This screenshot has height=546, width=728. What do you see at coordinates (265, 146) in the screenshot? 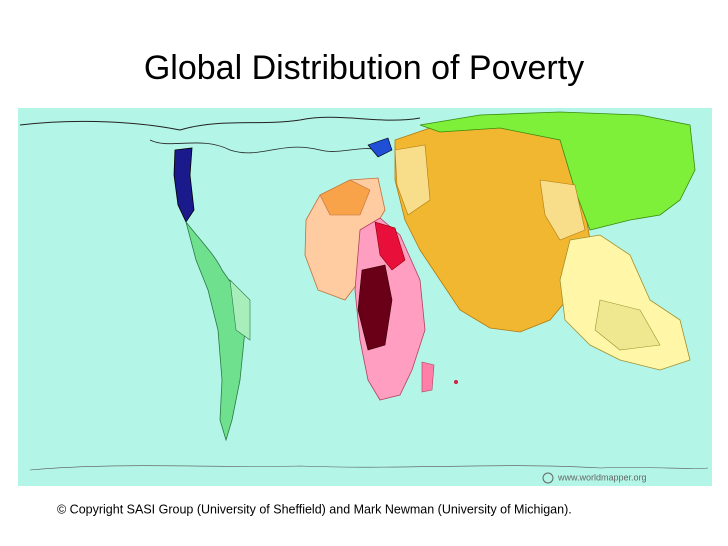
I see `north-america-coast` at bounding box center [265, 146].